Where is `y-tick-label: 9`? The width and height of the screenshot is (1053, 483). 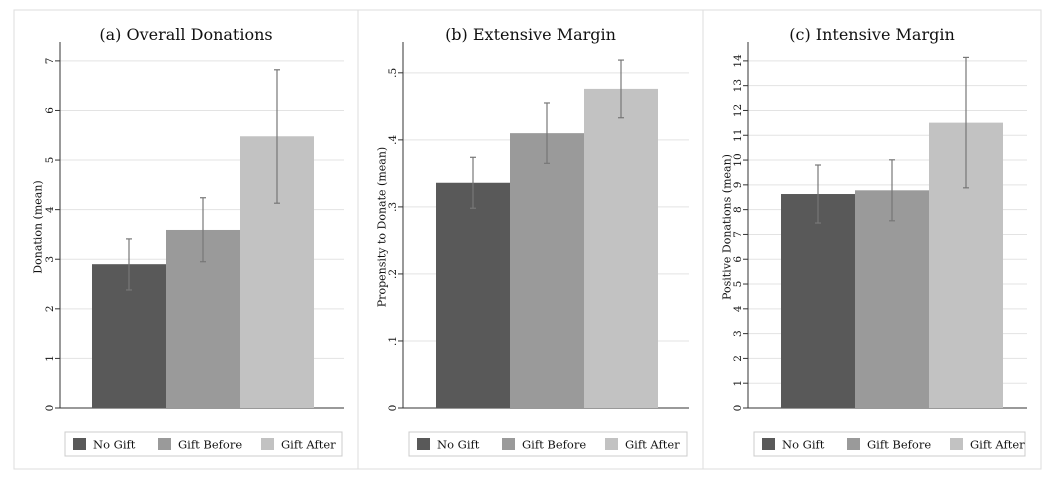
y-tick-label: 9 is located at coordinates (738, 185).